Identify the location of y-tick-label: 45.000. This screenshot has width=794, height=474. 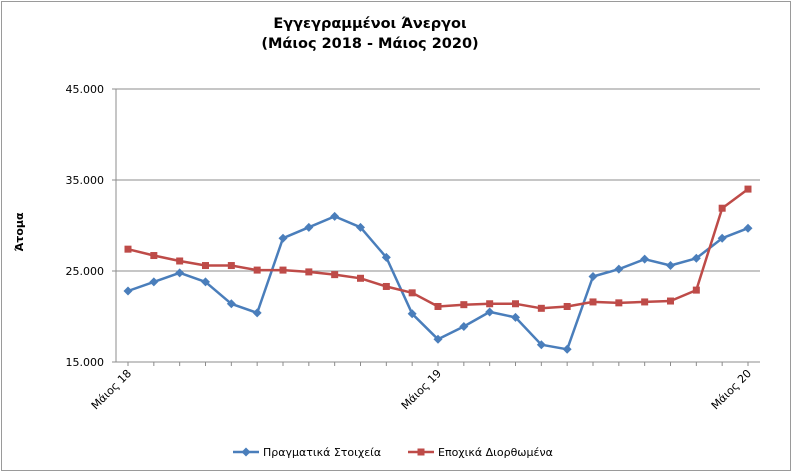
(85, 89).